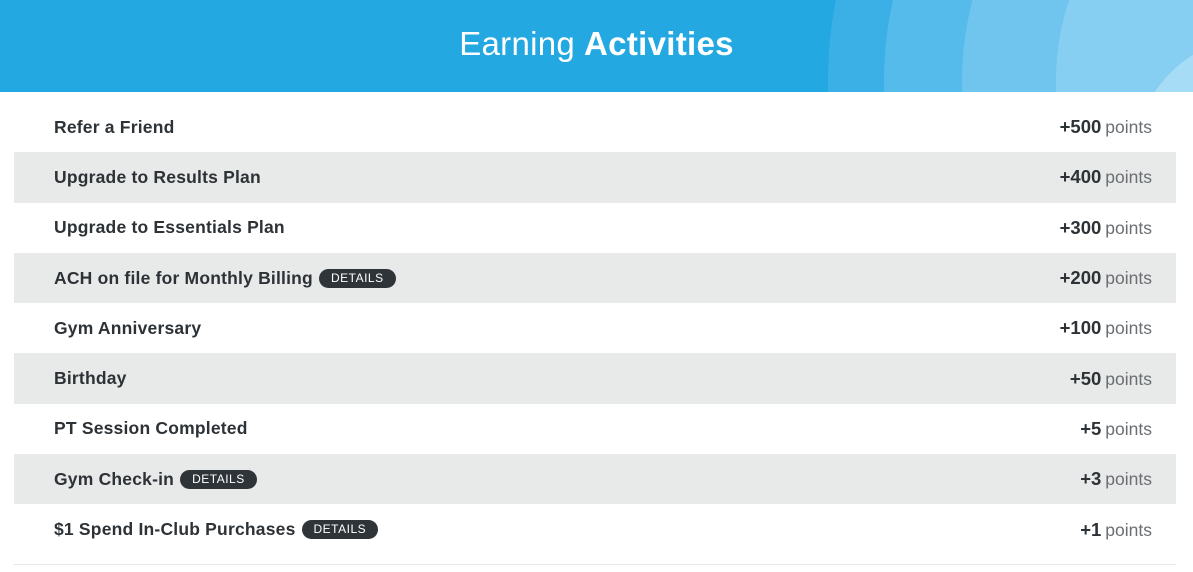 This screenshot has height=572, width=1193. Describe the element at coordinates (114, 126) in the screenshot. I see `activity-name: Refer a Friend` at that location.